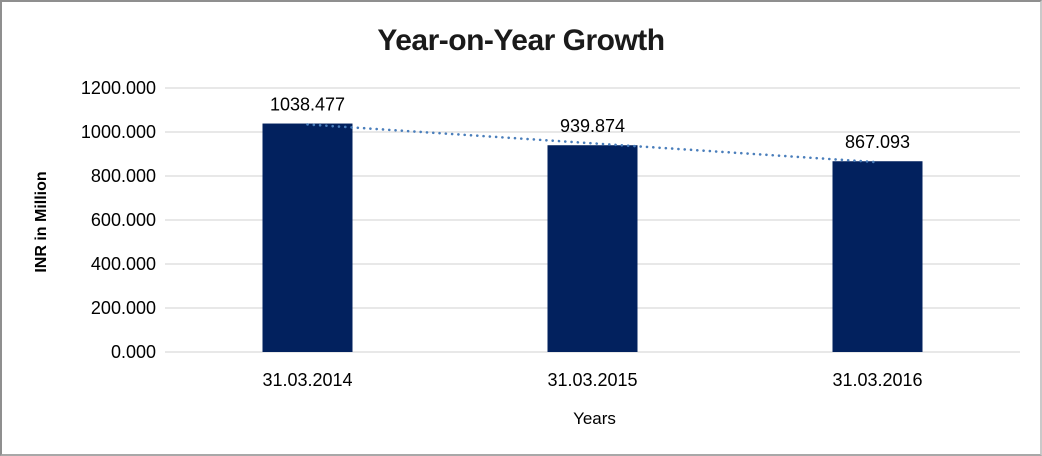 The height and width of the screenshot is (456, 1042). Describe the element at coordinates (123, 308) in the screenshot. I see `y-tick-label: 200.000` at that location.